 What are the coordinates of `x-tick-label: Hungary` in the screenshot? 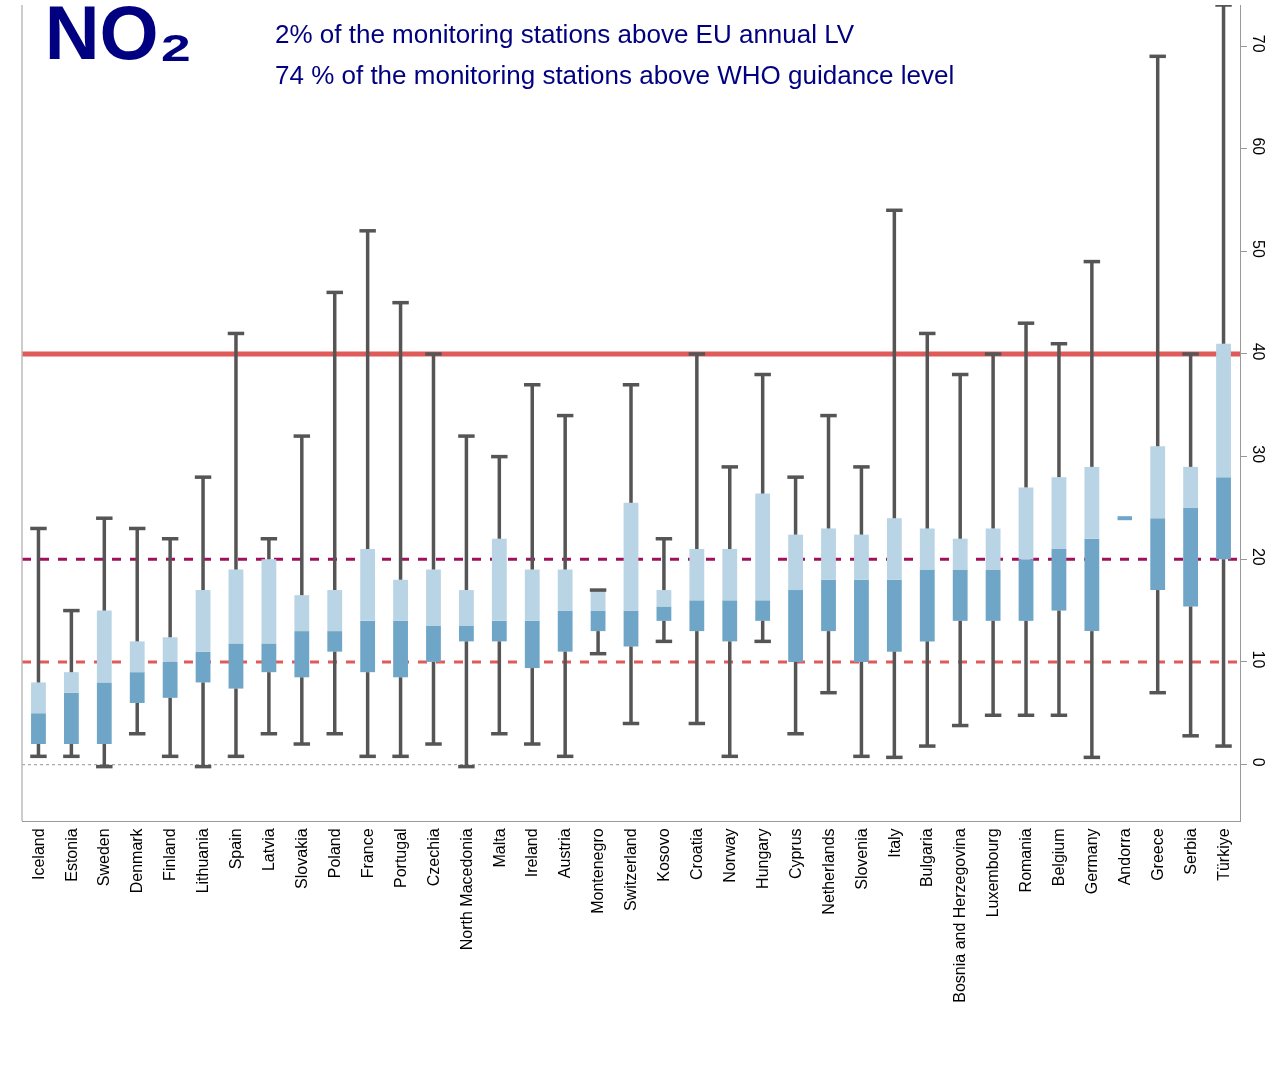 It's located at (762, 858).